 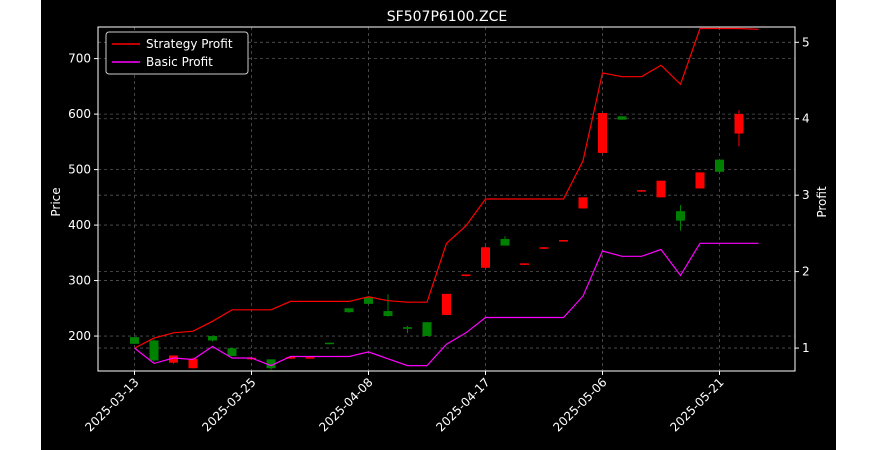 What do you see at coordinates (111, 404) in the screenshot?
I see `x-tick-label: 2025-03-13` at bounding box center [111, 404].